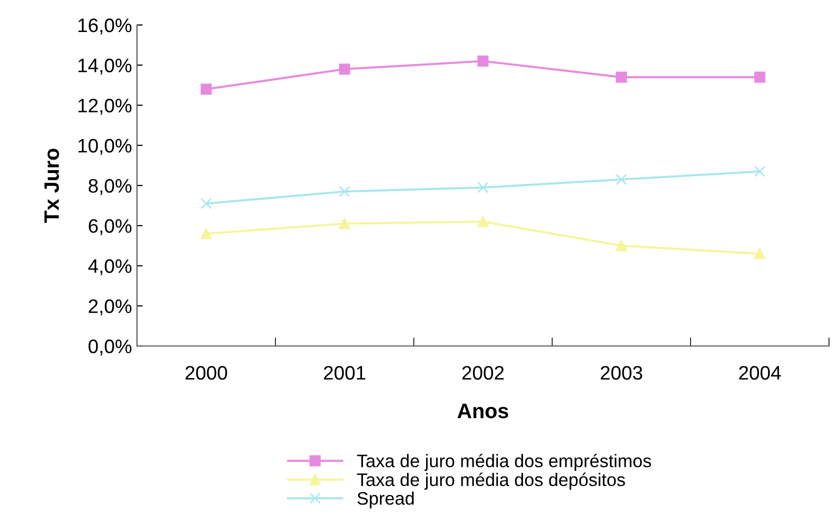 This screenshot has height=522, width=839. Describe the element at coordinates (110, 227) in the screenshot. I see `y-tick-label: 6,0%` at that location.